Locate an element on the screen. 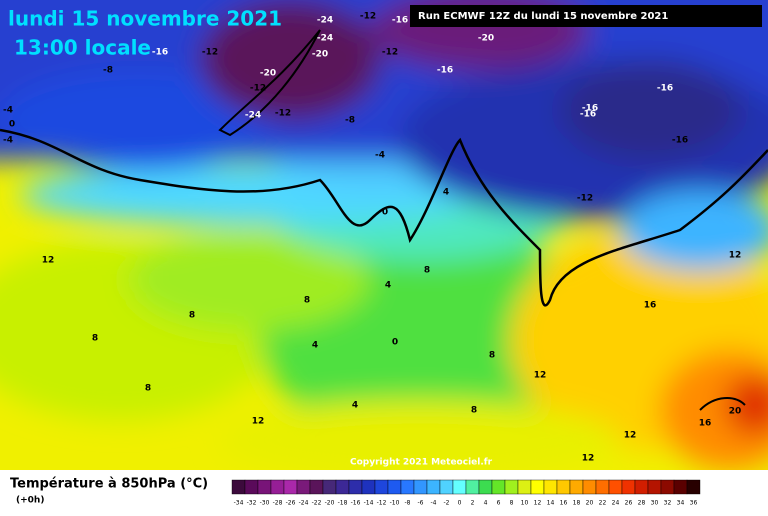 This screenshot has height=516, width=768. legend-label: -4 is located at coordinates (434, 503).